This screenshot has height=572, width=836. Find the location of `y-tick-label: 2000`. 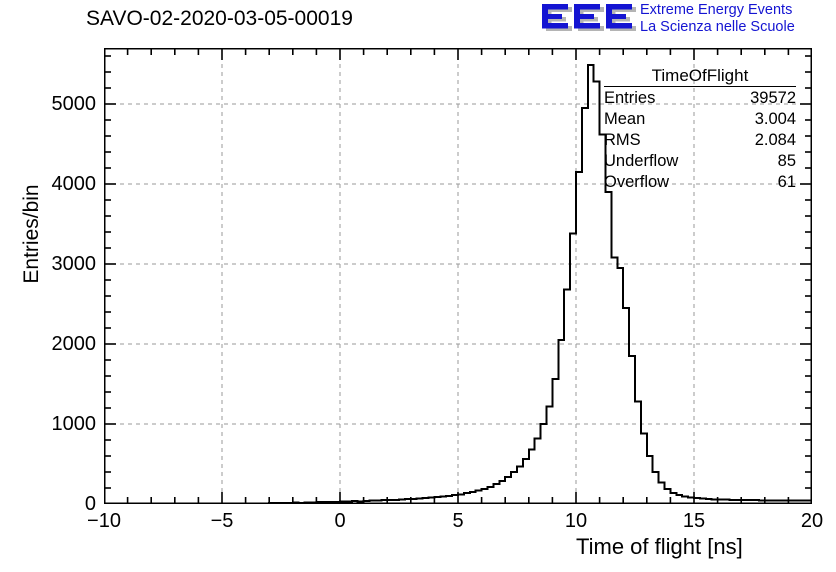

y-tick-label: 2000 is located at coordinates (74, 344).